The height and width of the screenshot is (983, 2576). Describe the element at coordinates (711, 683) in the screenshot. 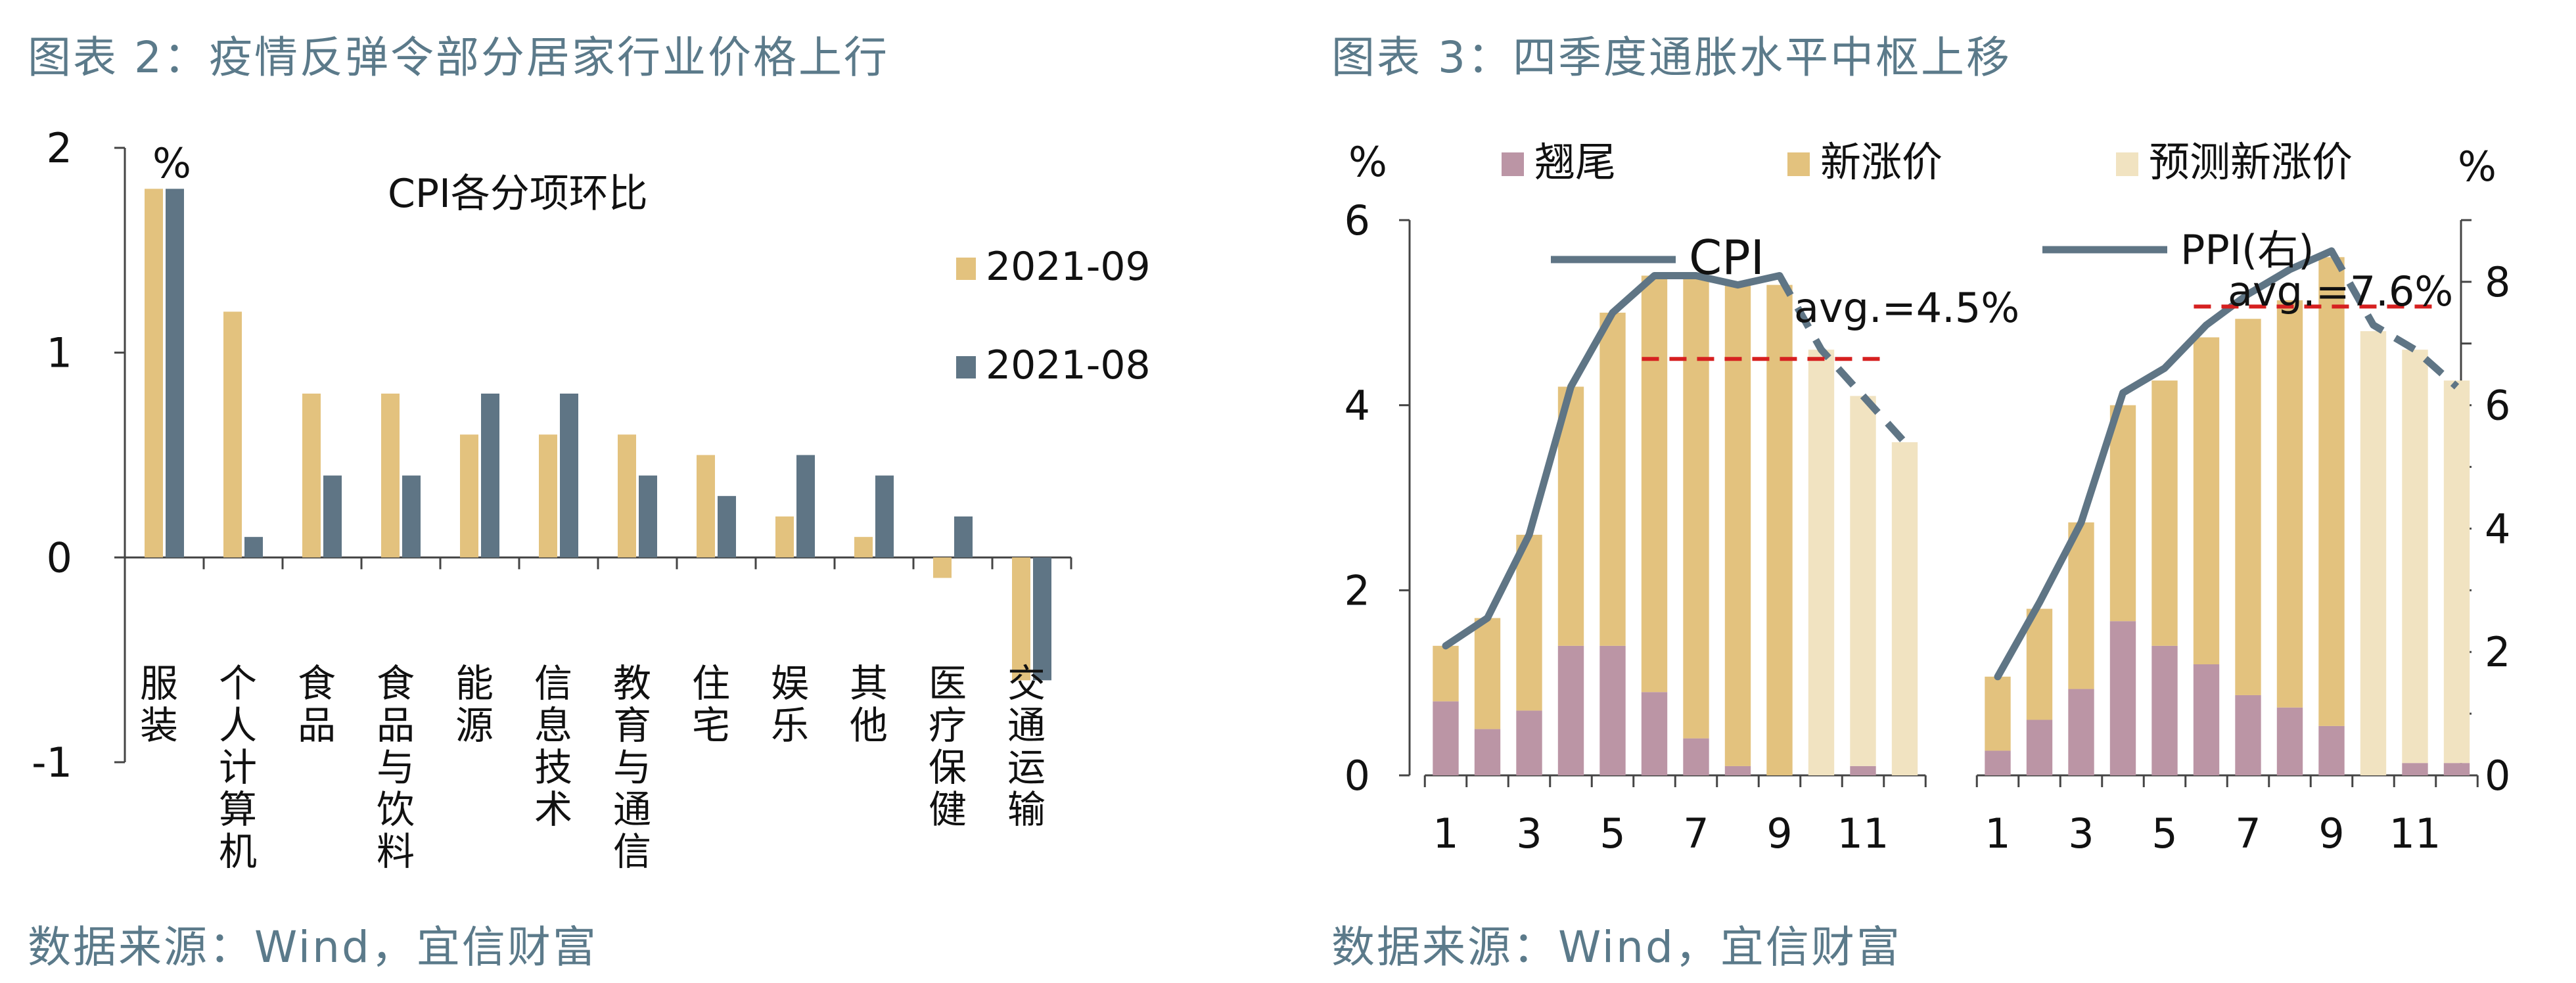

I see `category-label-char: 住` at that location.